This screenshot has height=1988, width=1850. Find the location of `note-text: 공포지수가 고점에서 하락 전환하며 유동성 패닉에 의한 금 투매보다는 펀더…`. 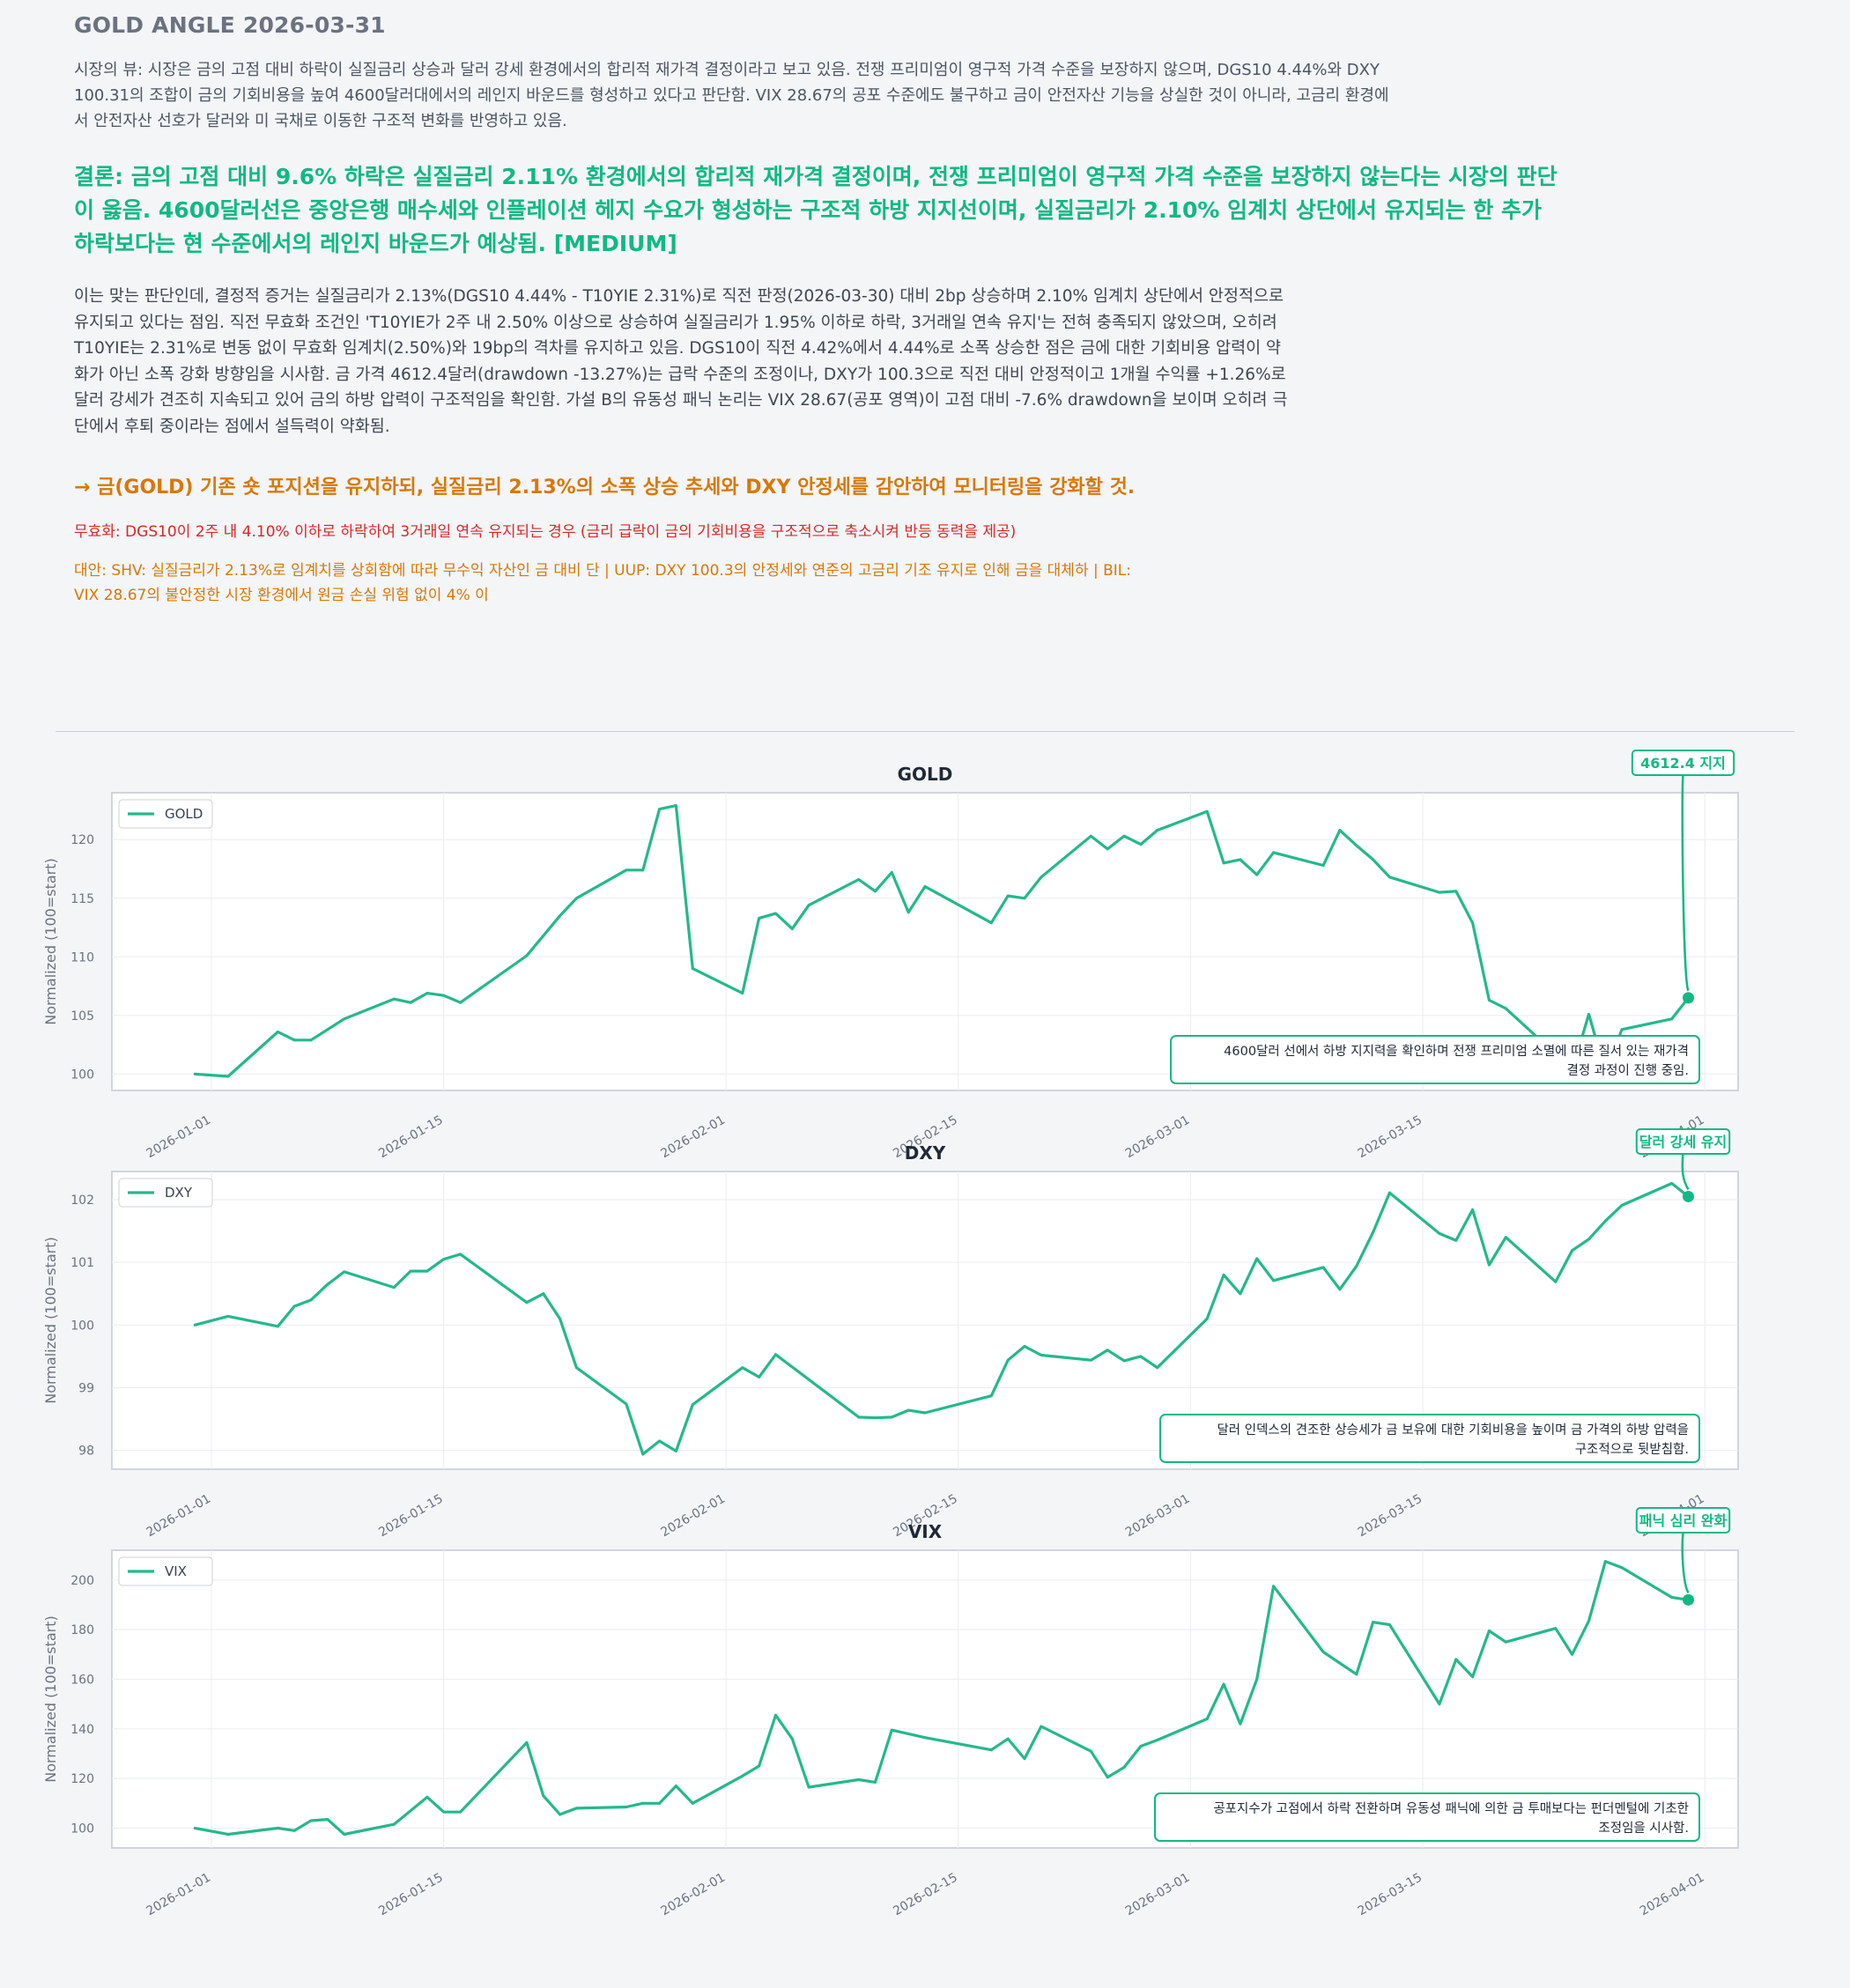

note-text: 공포지수가 고점에서 하락 전환하며 유동성 패닉에 의한 금 투매보다는 펀더… is located at coordinates (1451, 1809).